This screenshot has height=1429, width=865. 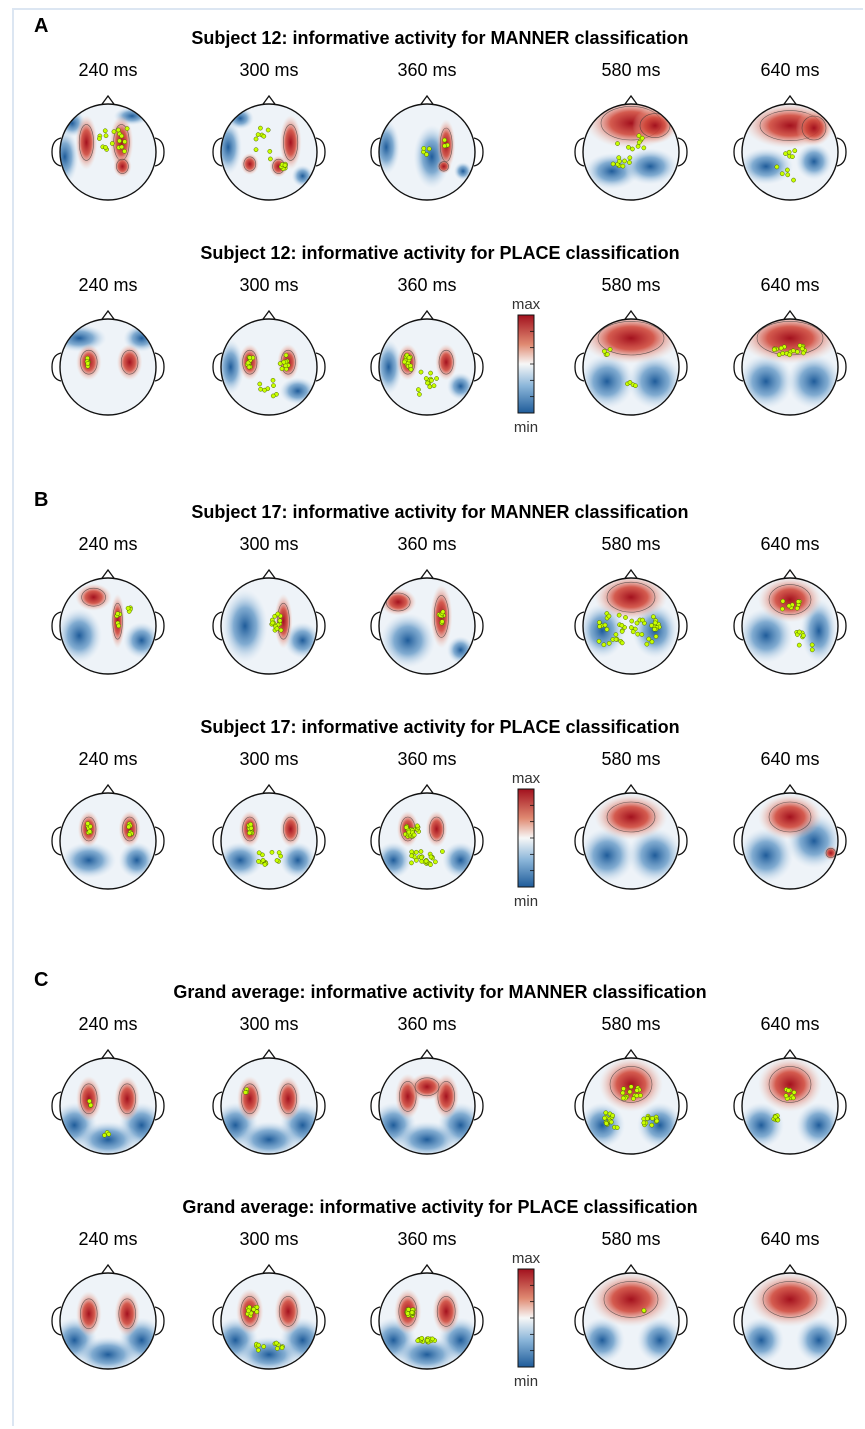 I want to click on colorbar-max-label: max, so click(x=526, y=304).